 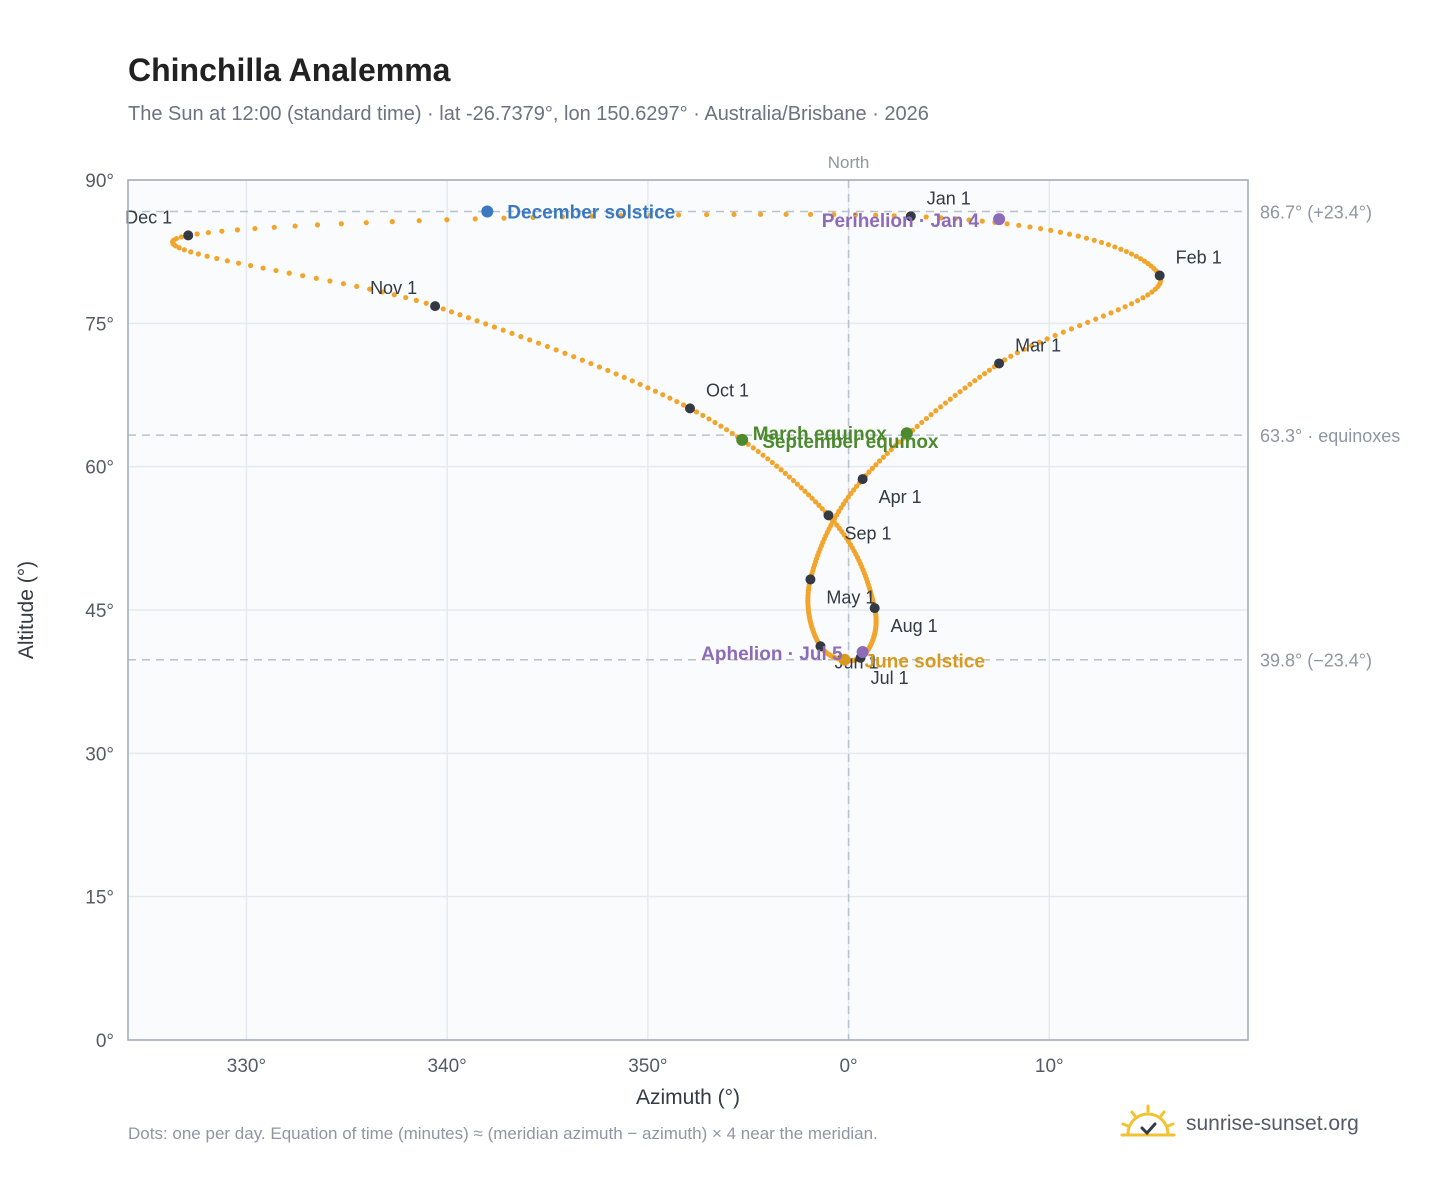 What do you see at coordinates (1316, 661) in the screenshot?
I see `reference-line-label: 39.8° (−23.4°)` at bounding box center [1316, 661].